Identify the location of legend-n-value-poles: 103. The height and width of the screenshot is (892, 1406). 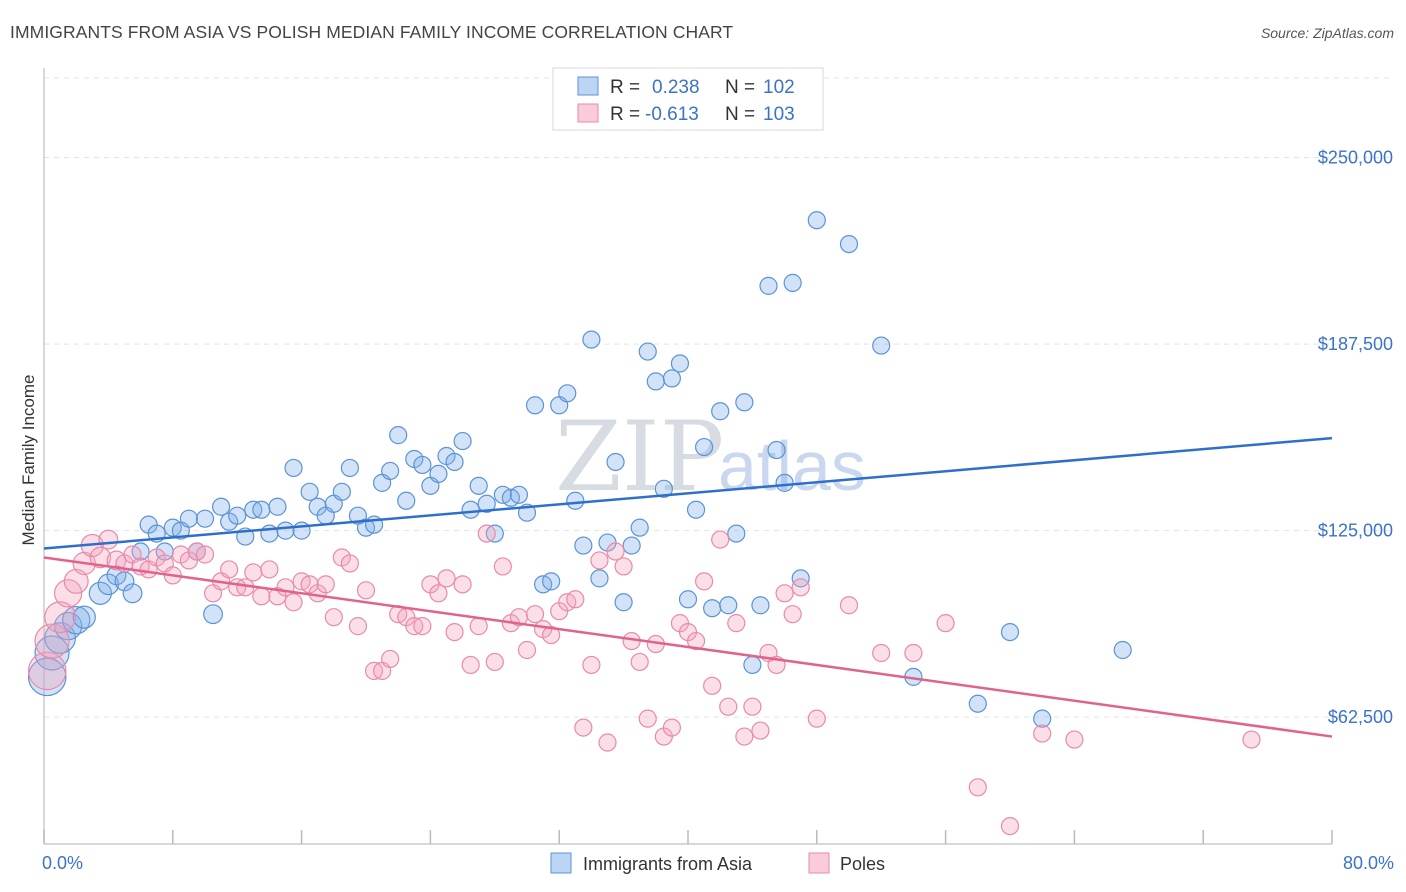
(779, 114).